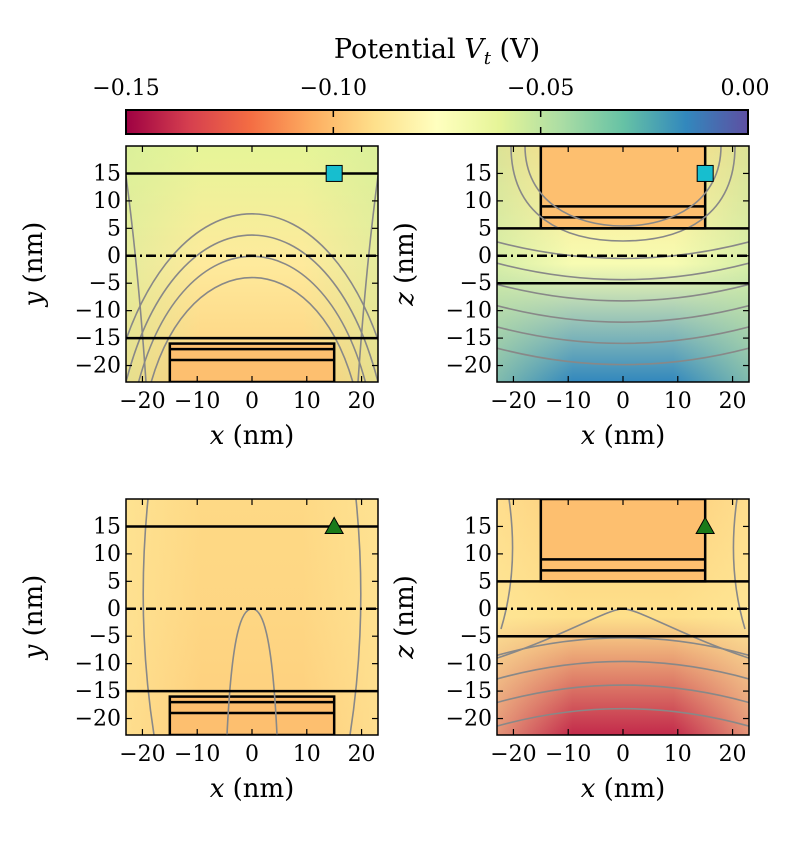  What do you see at coordinates (437, 51) in the screenshot?
I see `colorbar-title: Potential Vt (V)` at bounding box center [437, 51].